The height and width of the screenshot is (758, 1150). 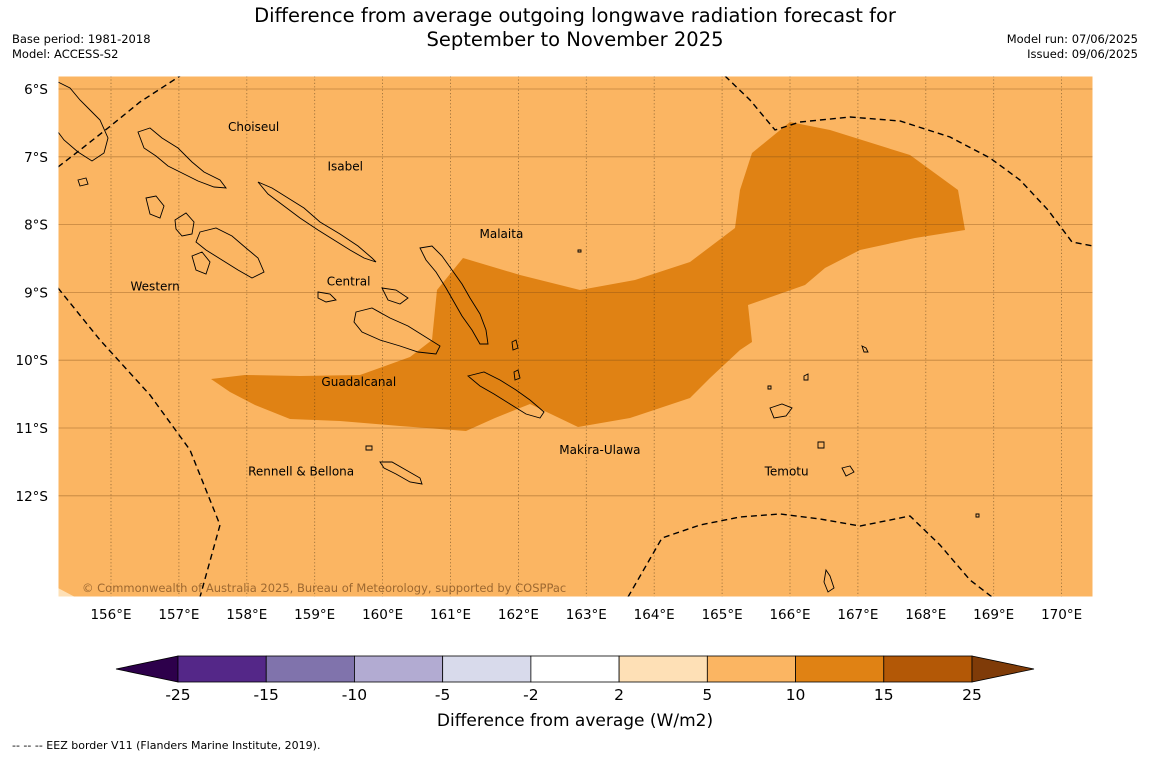 What do you see at coordinates (502, 234) in the screenshot?
I see `region-label: Malaita` at bounding box center [502, 234].